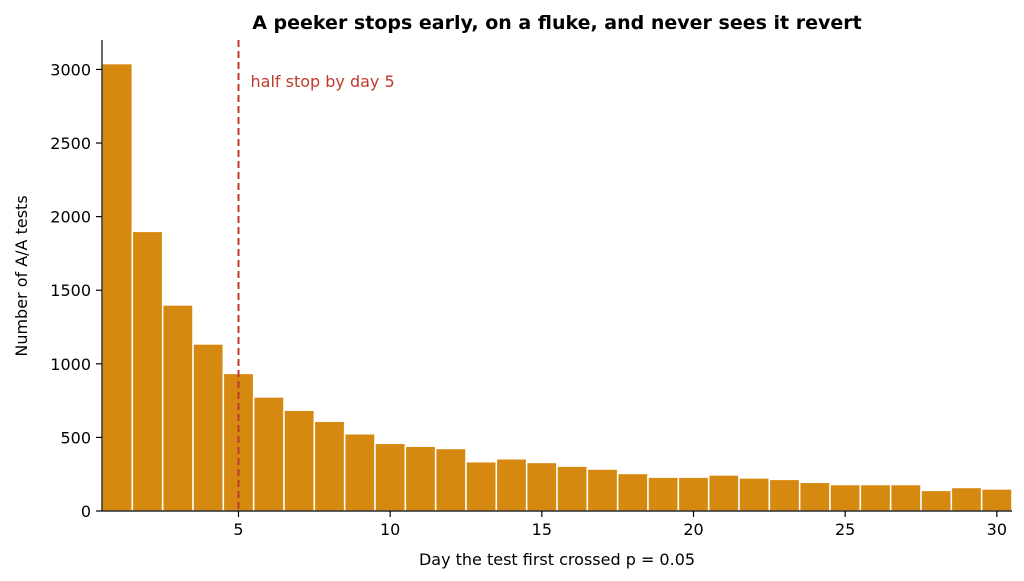 This screenshot has height=581, width=1024. Describe the element at coordinates (557, 559) in the screenshot. I see `x-axis-label: Day the test first crossed p = 0.05` at that location.